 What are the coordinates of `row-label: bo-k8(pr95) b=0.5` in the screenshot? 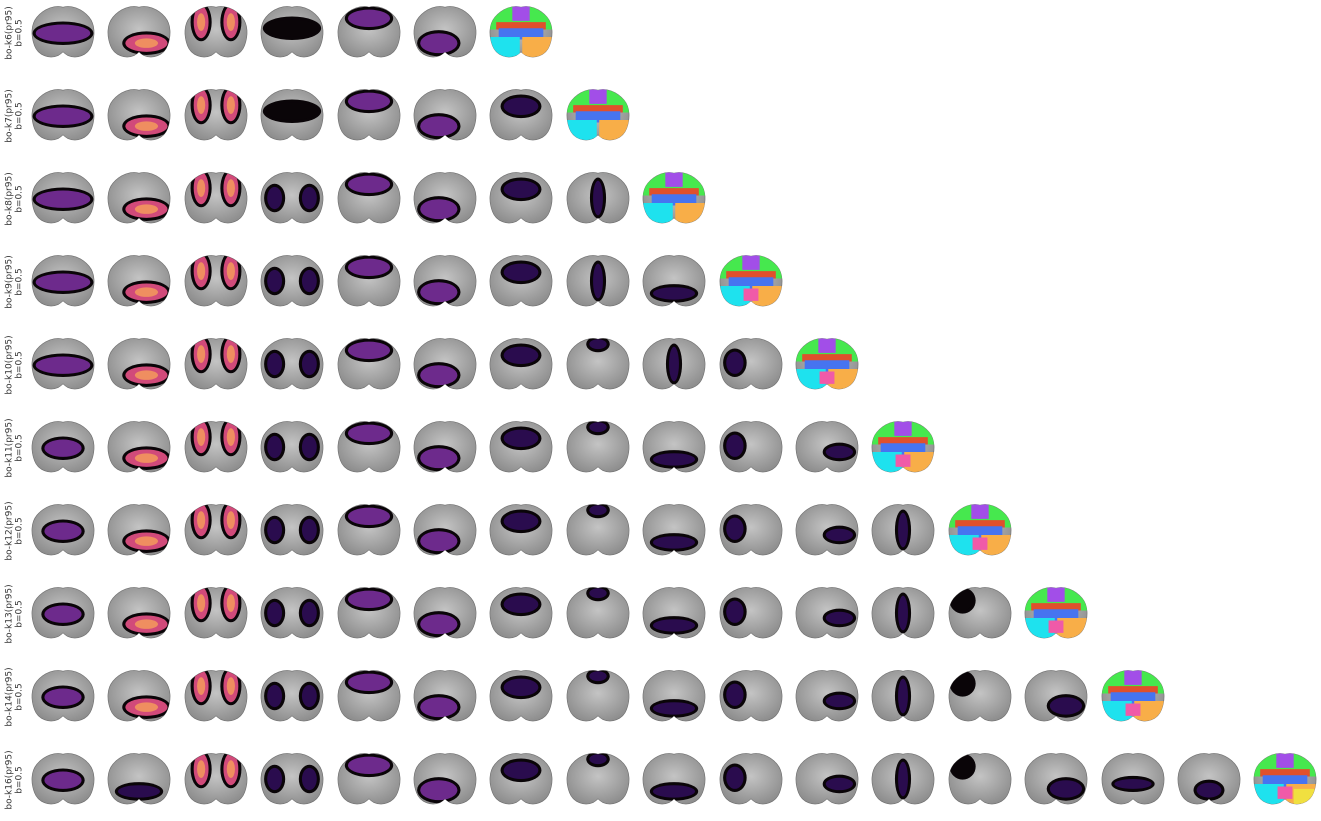 It's located at (15, 199).